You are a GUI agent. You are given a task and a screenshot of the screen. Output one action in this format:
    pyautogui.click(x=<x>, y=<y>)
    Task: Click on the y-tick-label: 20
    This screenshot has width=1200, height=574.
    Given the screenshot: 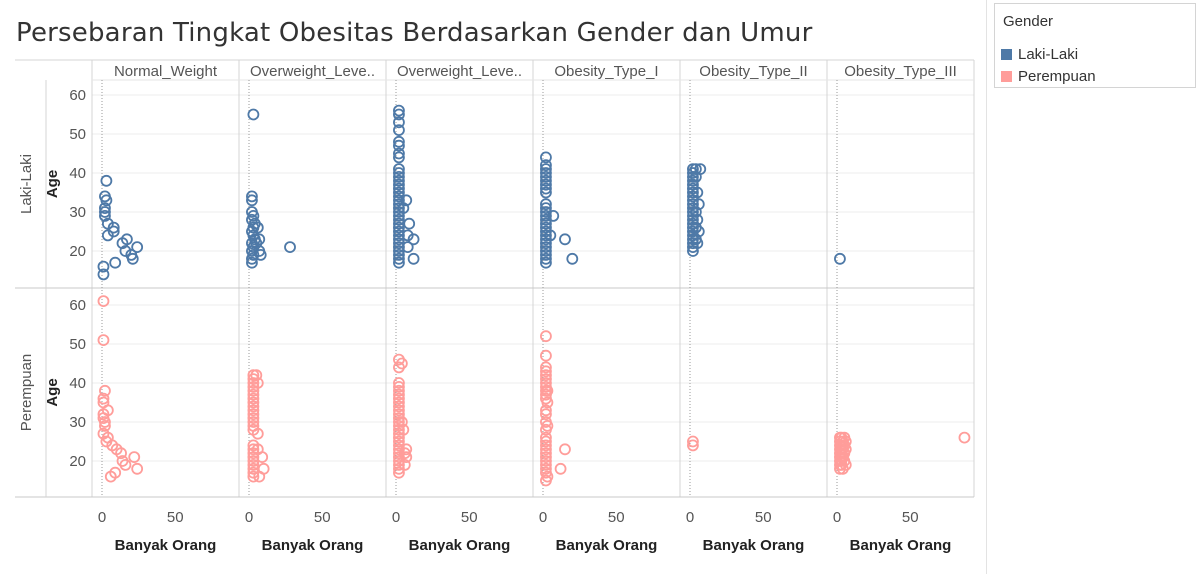 What is the action you would take?
    pyautogui.click(x=77, y=461)
    